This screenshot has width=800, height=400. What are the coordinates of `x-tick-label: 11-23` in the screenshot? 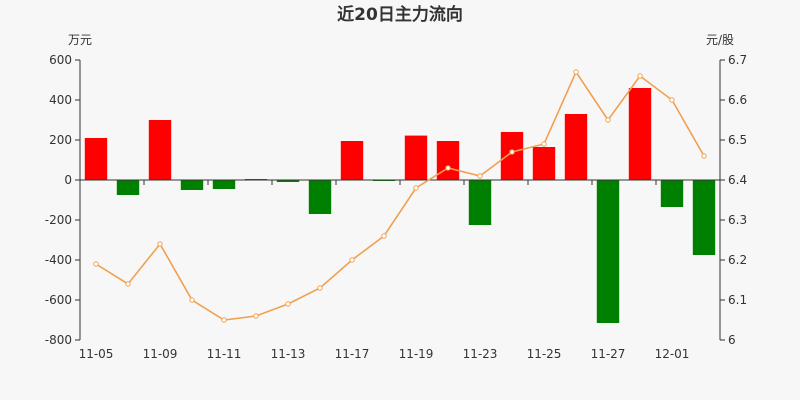 It's located at (480, 354).